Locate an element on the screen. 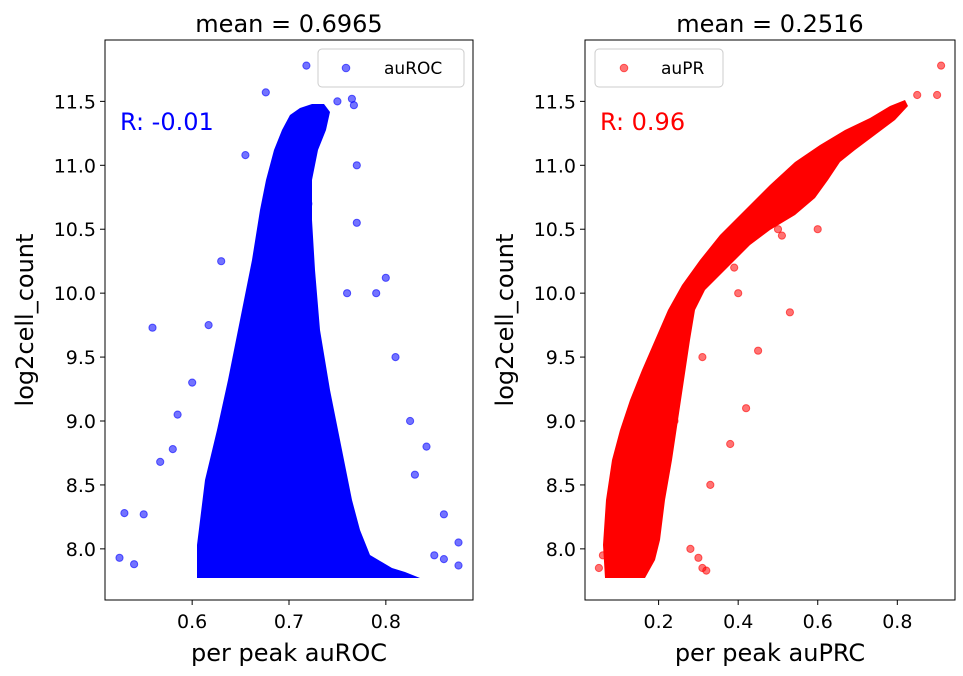  left-title: mean = 0.6965 is located at coordinates (288, 24).